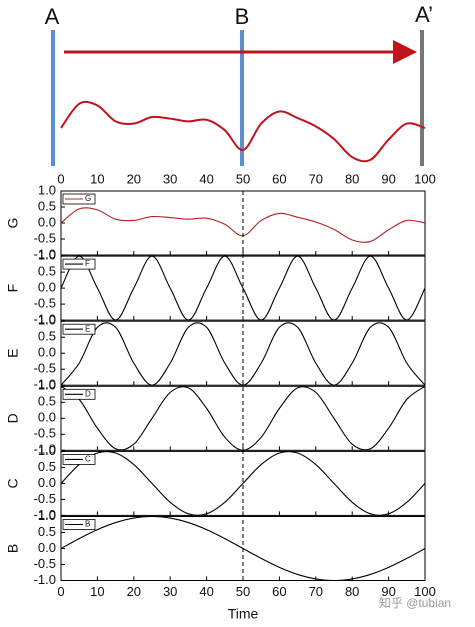 The width and height of the screenshot is (475, 627). Describe the element at coordinates (88, 198) in the screenshot. I see `legend-label: G` at that location.